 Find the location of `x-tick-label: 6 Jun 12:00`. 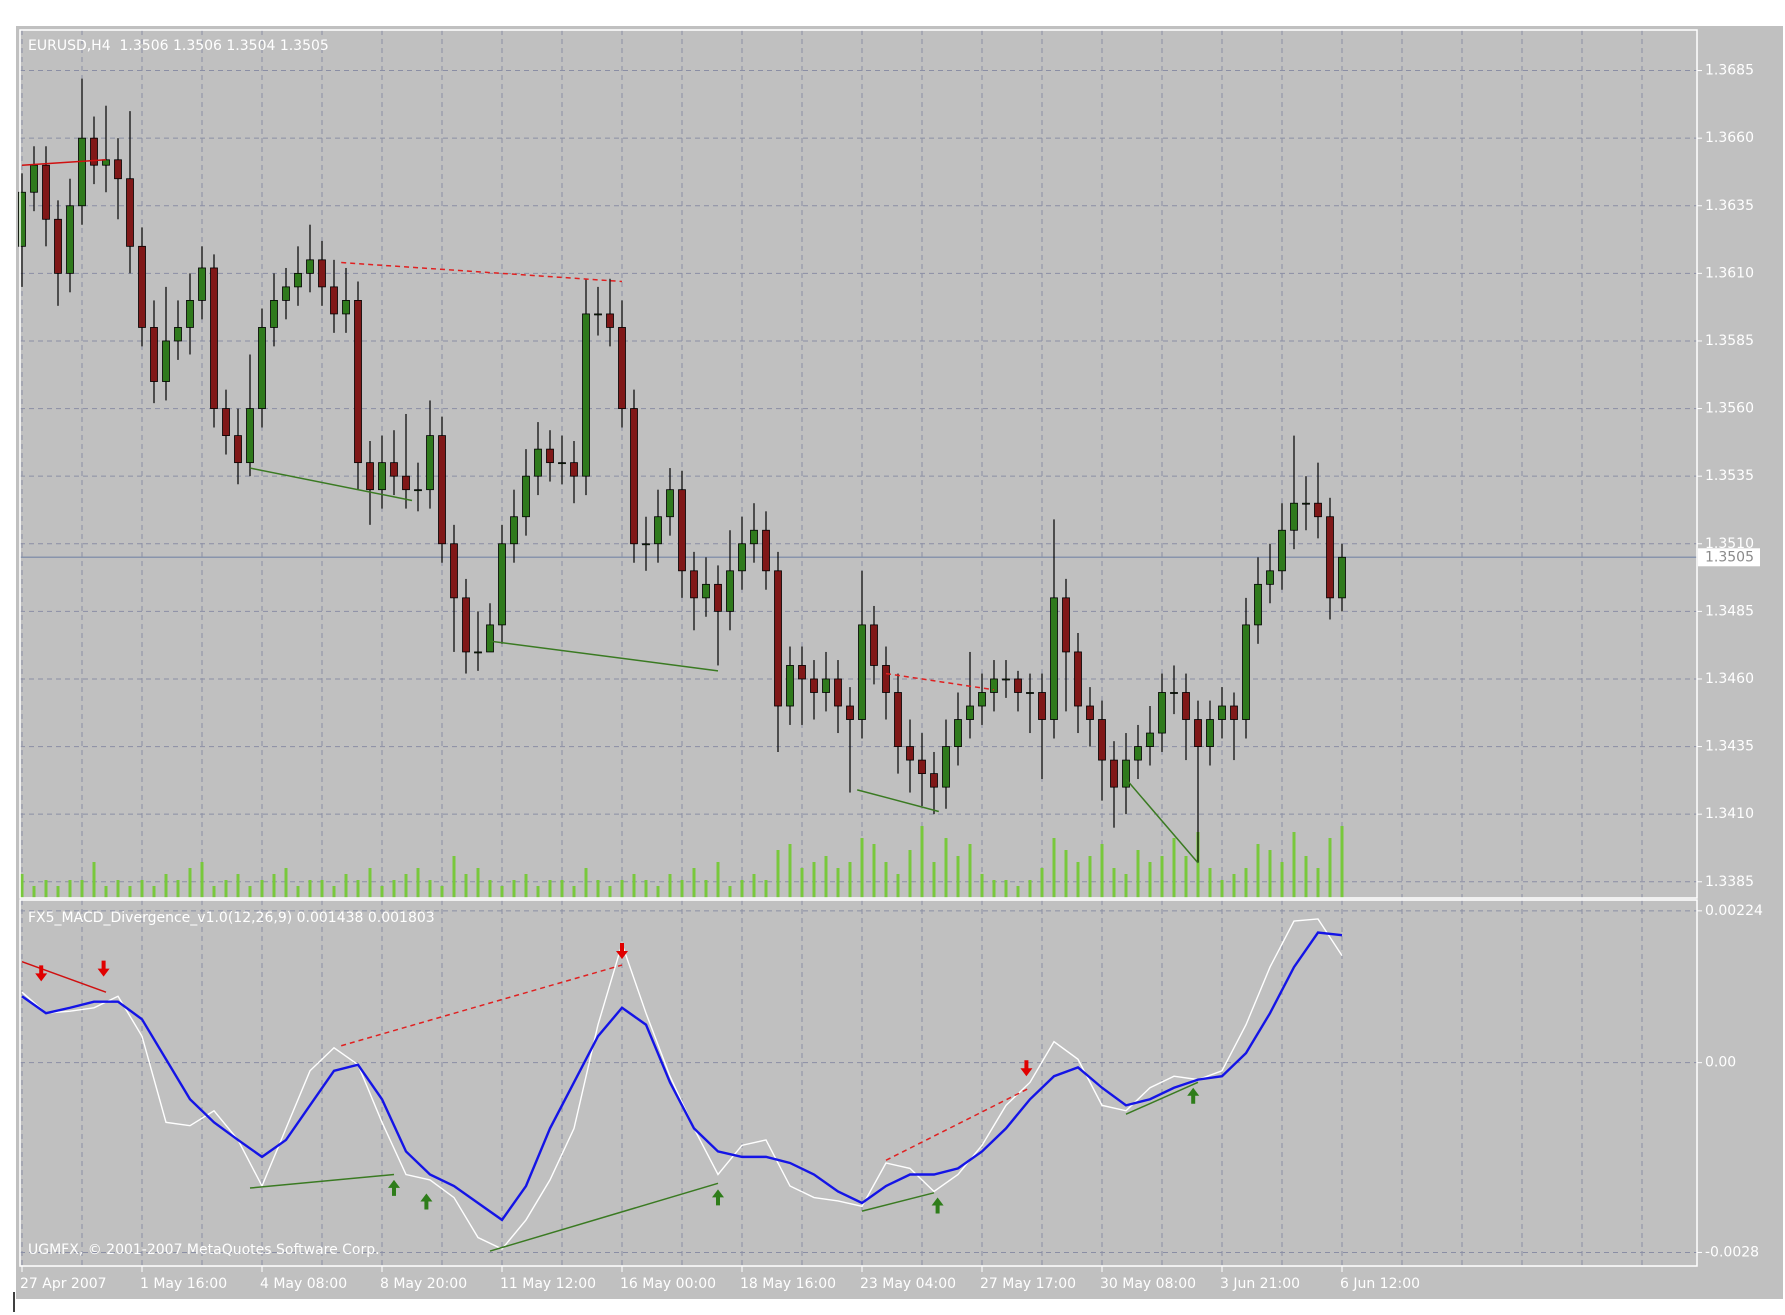

x-tick-label: 6 Jun 12:00 is located at coordinates (1380, 1284).